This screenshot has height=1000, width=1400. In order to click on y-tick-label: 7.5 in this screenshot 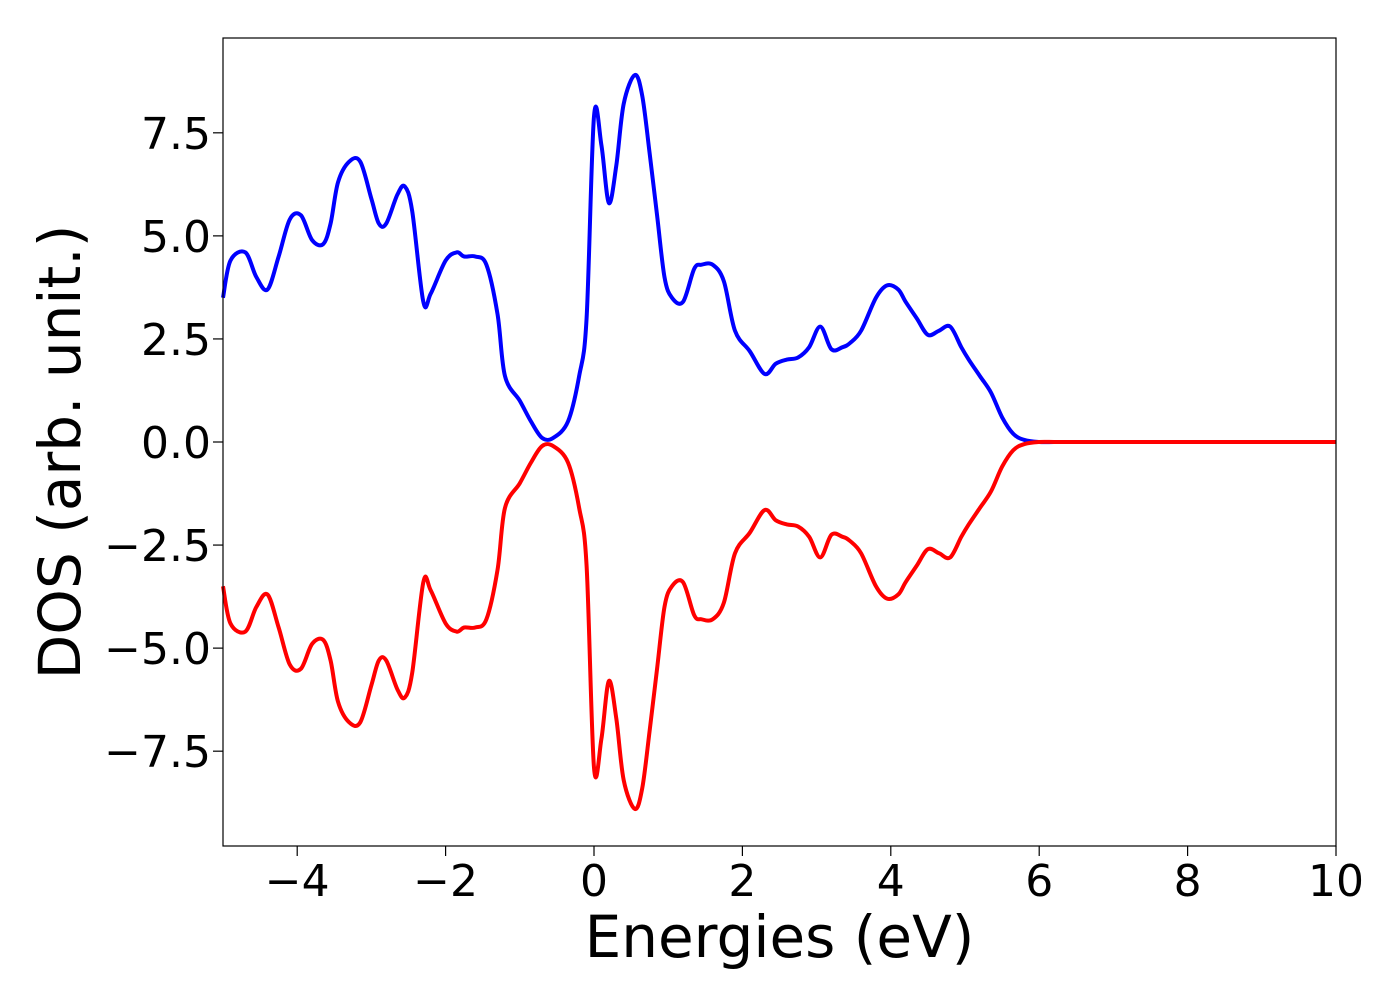, I will do `click(176, 134)`.